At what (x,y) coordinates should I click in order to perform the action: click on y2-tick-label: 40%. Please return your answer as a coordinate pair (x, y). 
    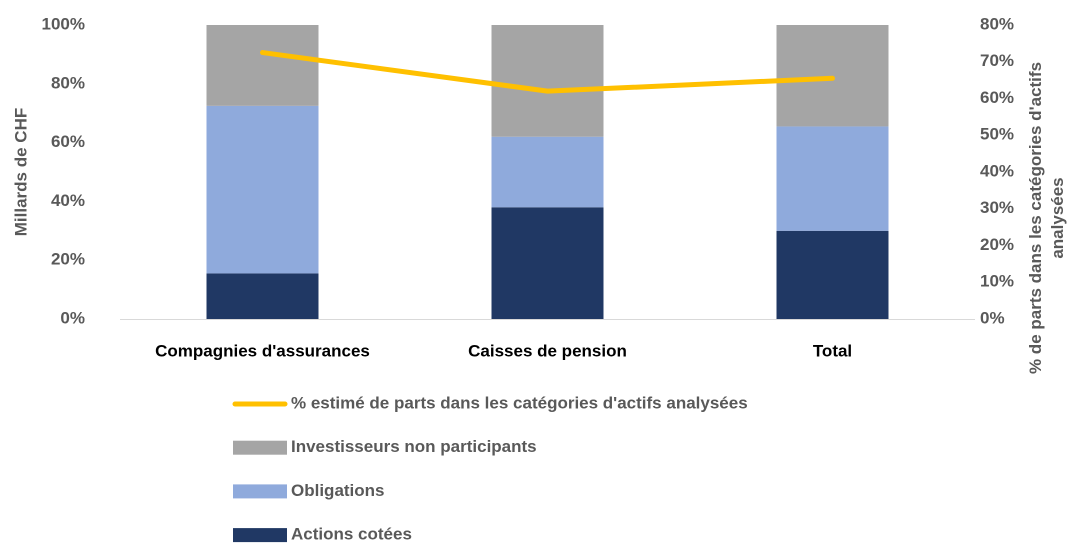
    Looking at the image, I should click on (997, 170).